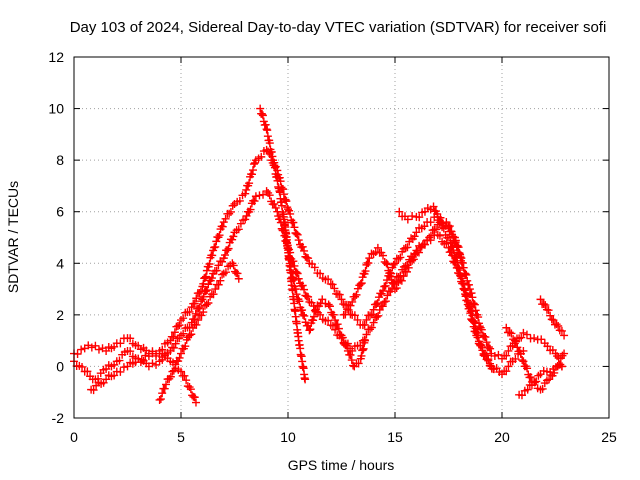 This screenshot has width=640, height=480. What do you see at coordinates (341, 465) in the screenshot?
I see `x-axis-label: GPS time / hours` at bounding box center [341, 465].